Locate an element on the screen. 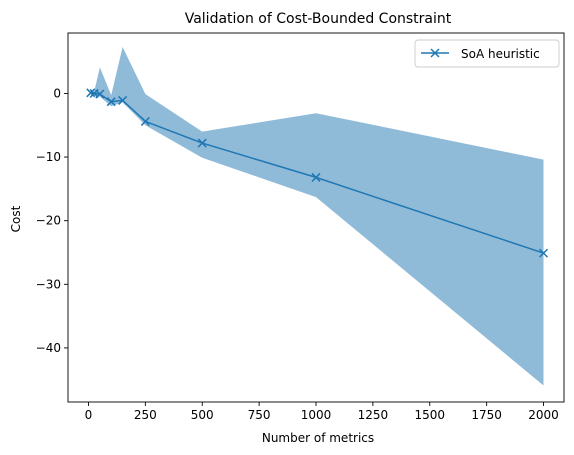 The width and height of the screenshot is (574, 455). x-tick-label: 0 is located at coordinates (89, 415).